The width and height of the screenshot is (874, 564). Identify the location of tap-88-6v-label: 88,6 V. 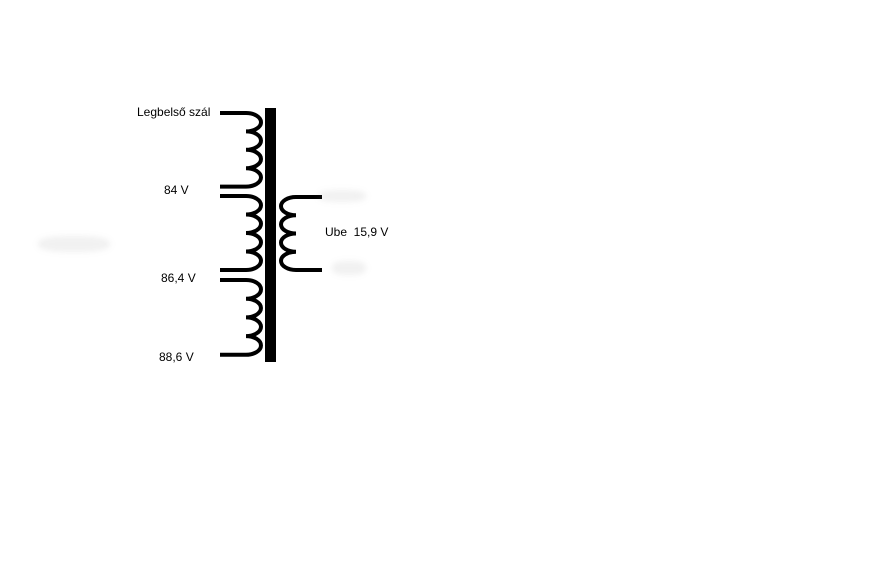
(176, 357).